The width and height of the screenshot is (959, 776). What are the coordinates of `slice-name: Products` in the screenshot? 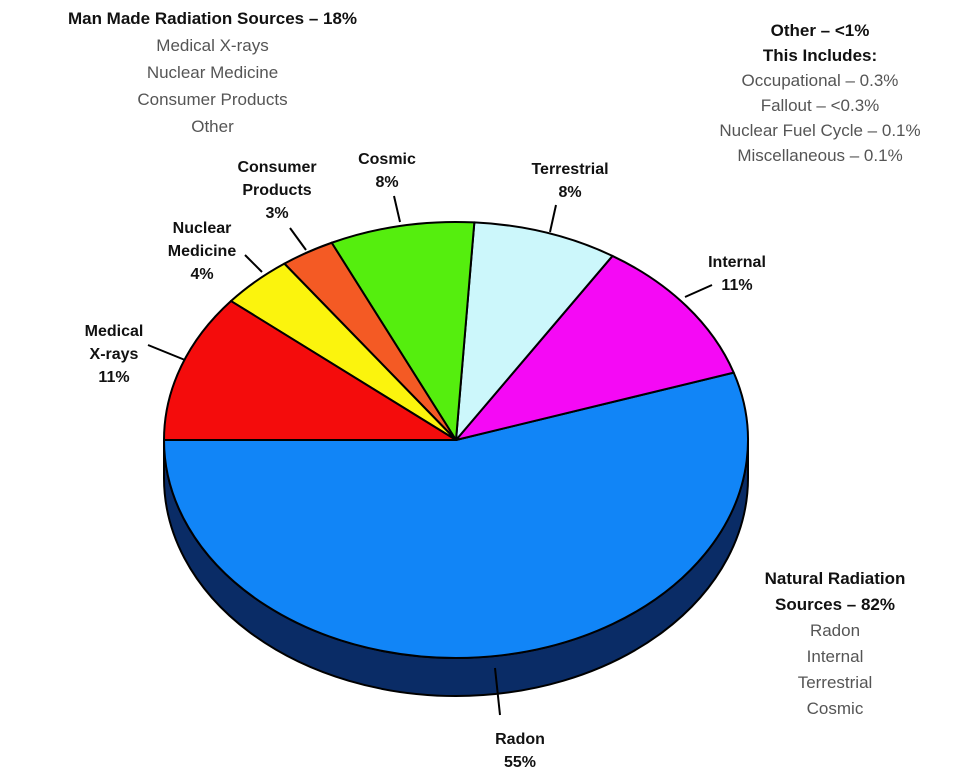 It's located at (277, 190).